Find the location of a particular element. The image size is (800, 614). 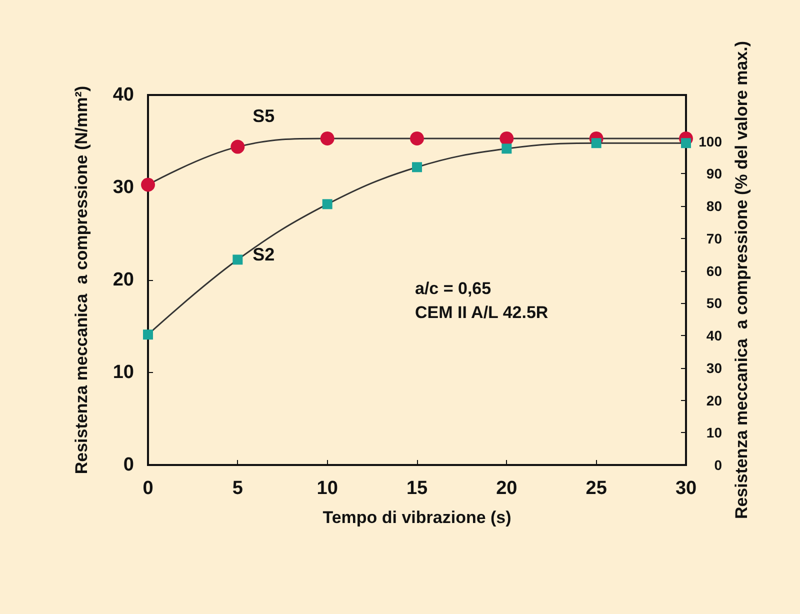

y2-tick-label: 0 is located at coordinates (718, 465).